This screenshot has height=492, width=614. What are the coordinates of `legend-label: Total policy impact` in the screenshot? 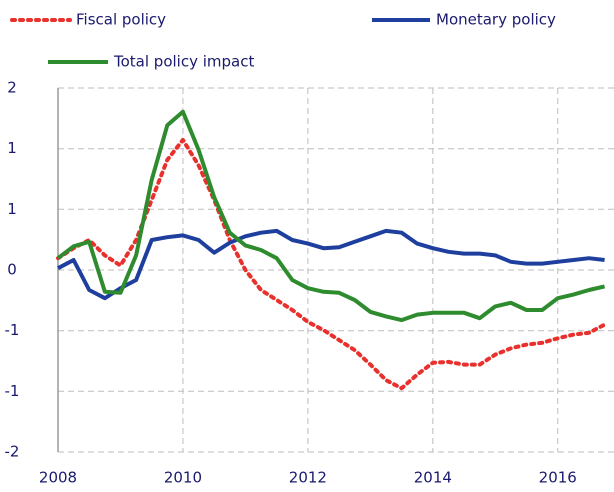 It's located at (183, 62).